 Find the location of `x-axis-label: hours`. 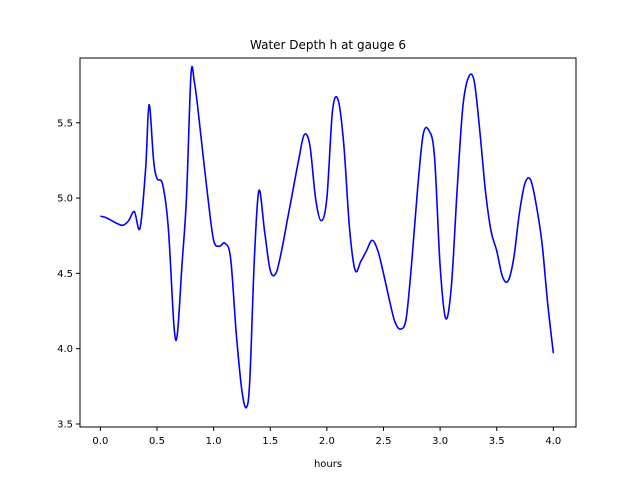

x-axis-label: hours is located at coordinates (328, 464).